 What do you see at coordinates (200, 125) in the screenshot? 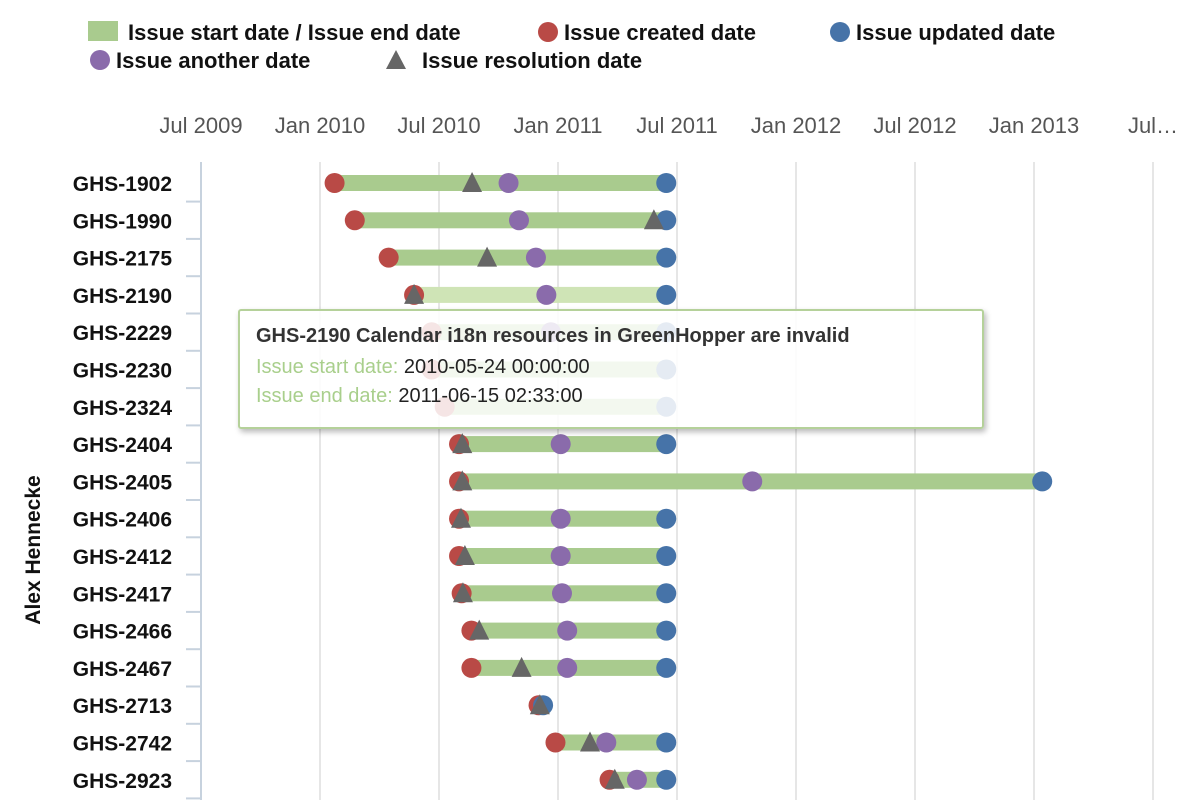
I see `x-tick-label: Jul 2009` at bounding box center [200, 125].